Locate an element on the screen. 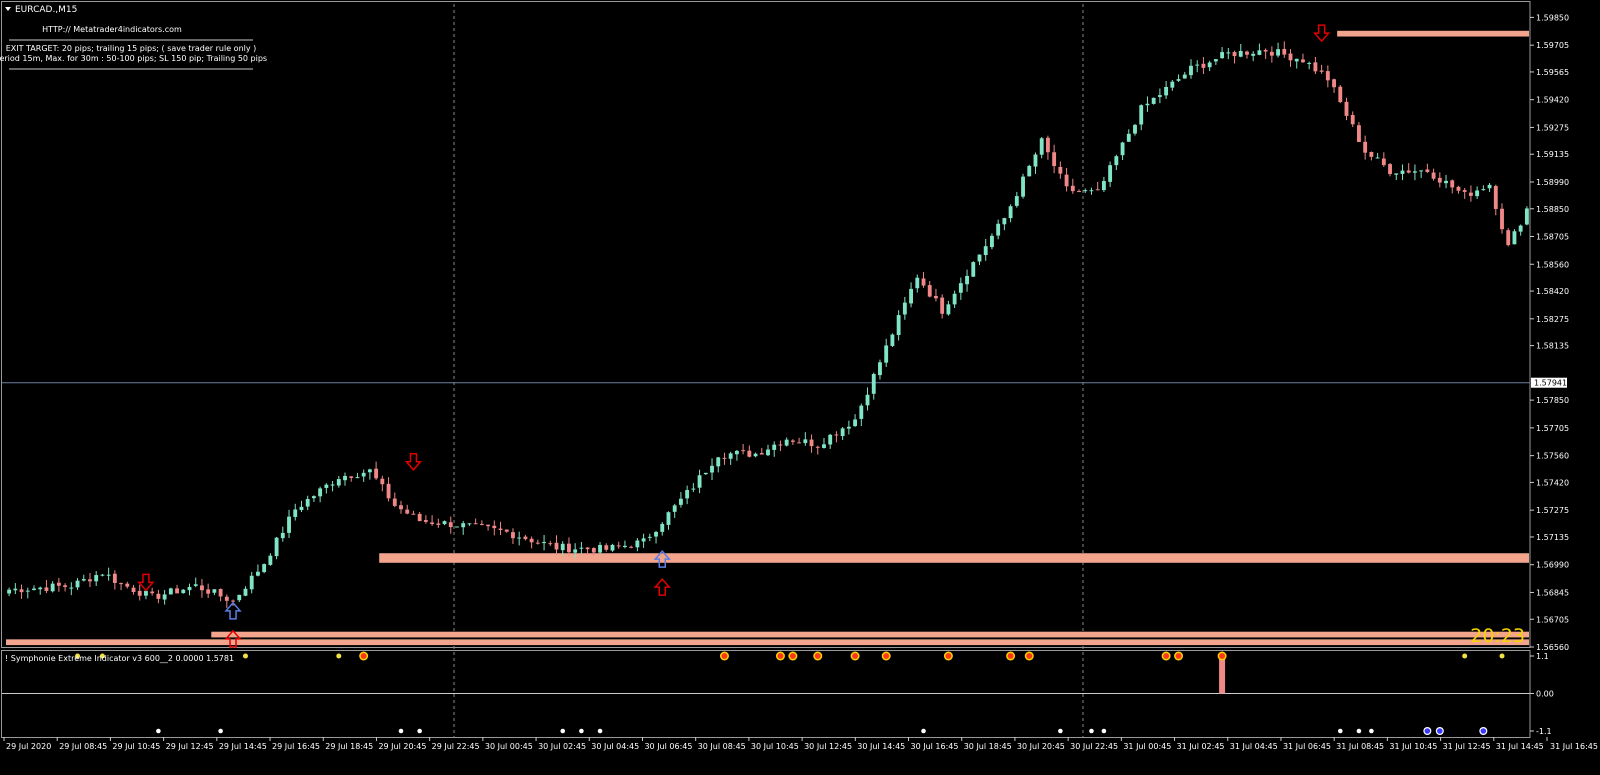 This screenshot has height=775, width=1600. price-tick-label: 1.58705 is located at coordinates (1552, 237).